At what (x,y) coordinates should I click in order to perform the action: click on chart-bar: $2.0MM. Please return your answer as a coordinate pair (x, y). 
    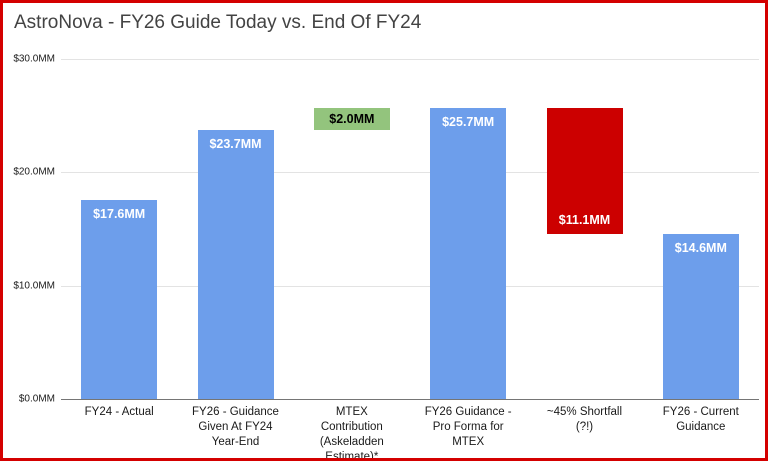
    Looking at the image, I should click on (351, 119).